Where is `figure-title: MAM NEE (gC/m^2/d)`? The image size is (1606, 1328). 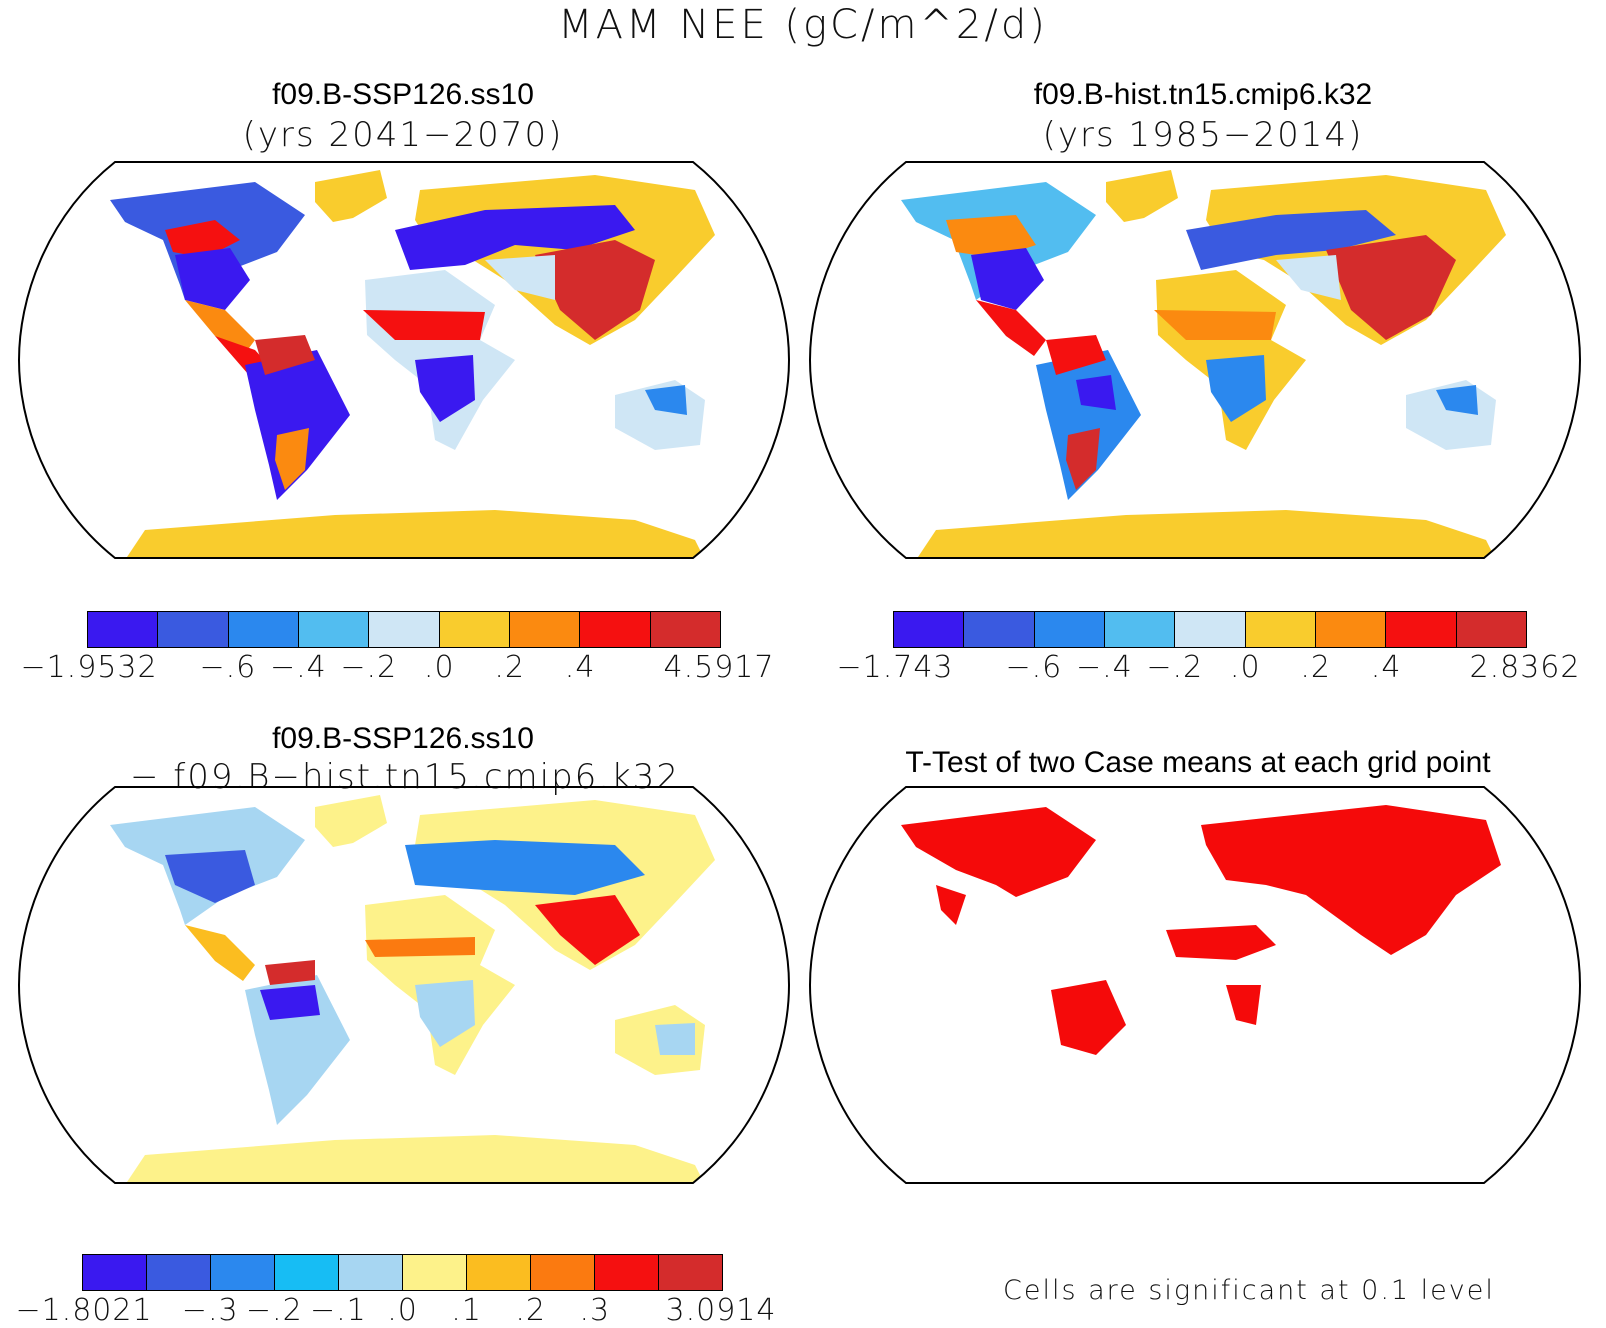
figure-title: MAM NEE (gC/m^2/d) is located at coordinates (803, 25).